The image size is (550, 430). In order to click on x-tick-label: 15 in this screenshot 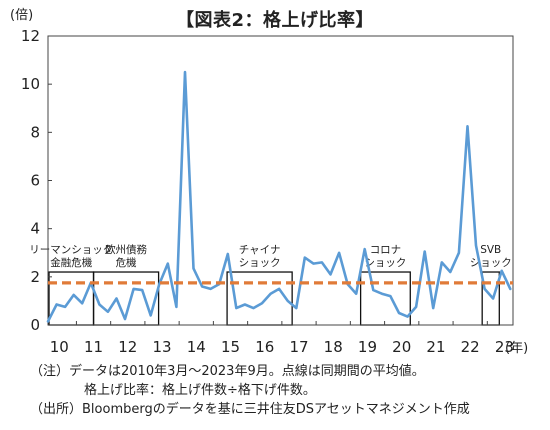, I will do `click(230, 347)`.